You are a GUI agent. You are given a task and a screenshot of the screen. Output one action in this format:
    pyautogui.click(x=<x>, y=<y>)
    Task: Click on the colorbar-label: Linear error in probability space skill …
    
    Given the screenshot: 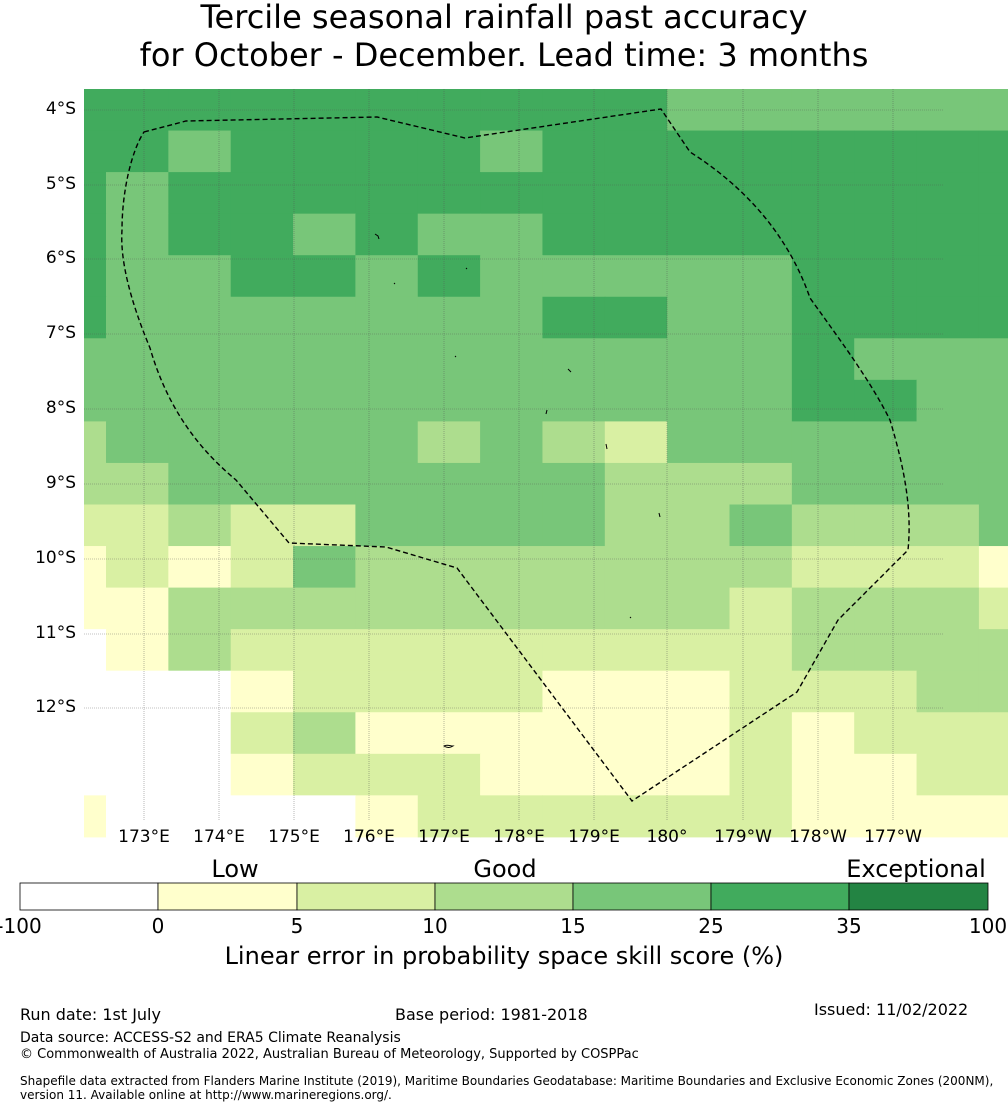 What is the action you would take?
    pyautogui.click(x=504, y=956)
    